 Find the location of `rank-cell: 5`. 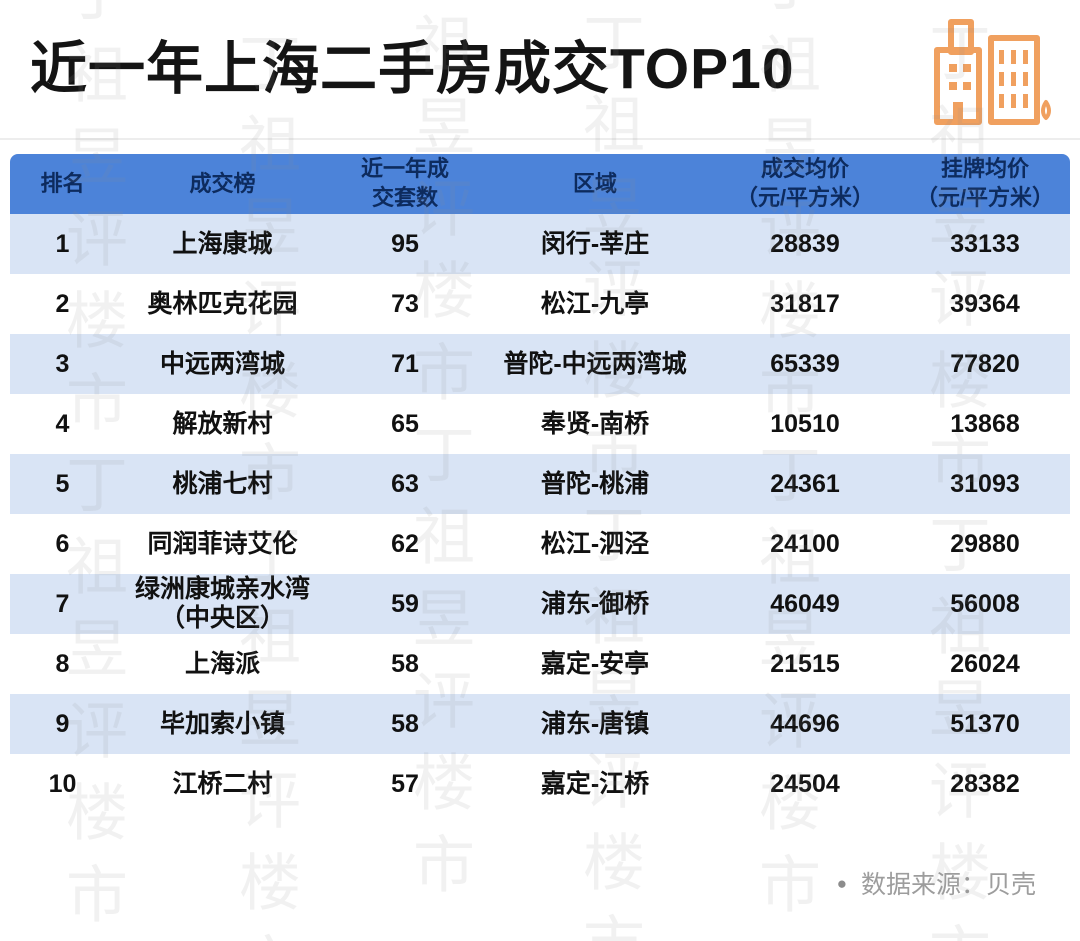

rank-cell: 5 is located at coordinates (62, 483).